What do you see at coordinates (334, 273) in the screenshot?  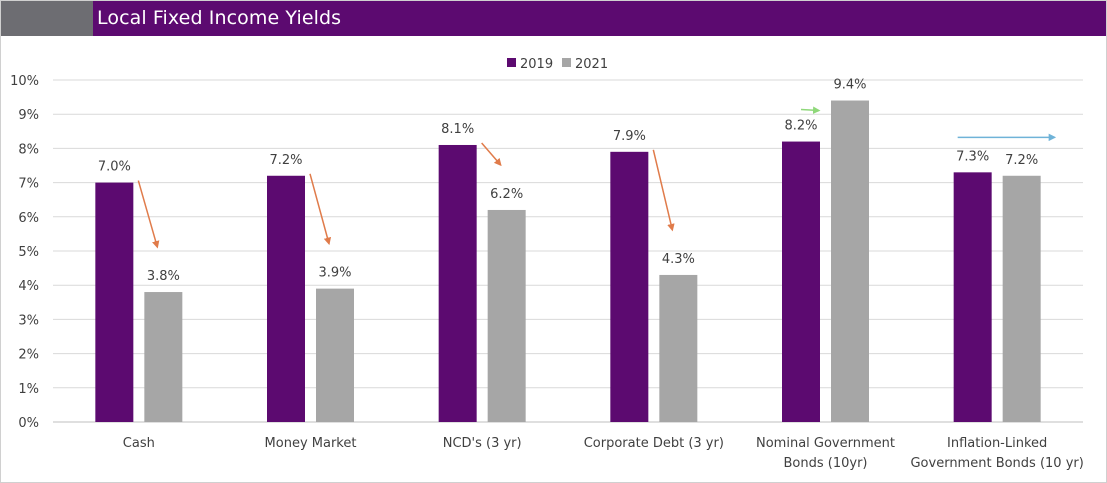 I see `data-label-2021-1: 3.9%` at bounding box center [334, 273].